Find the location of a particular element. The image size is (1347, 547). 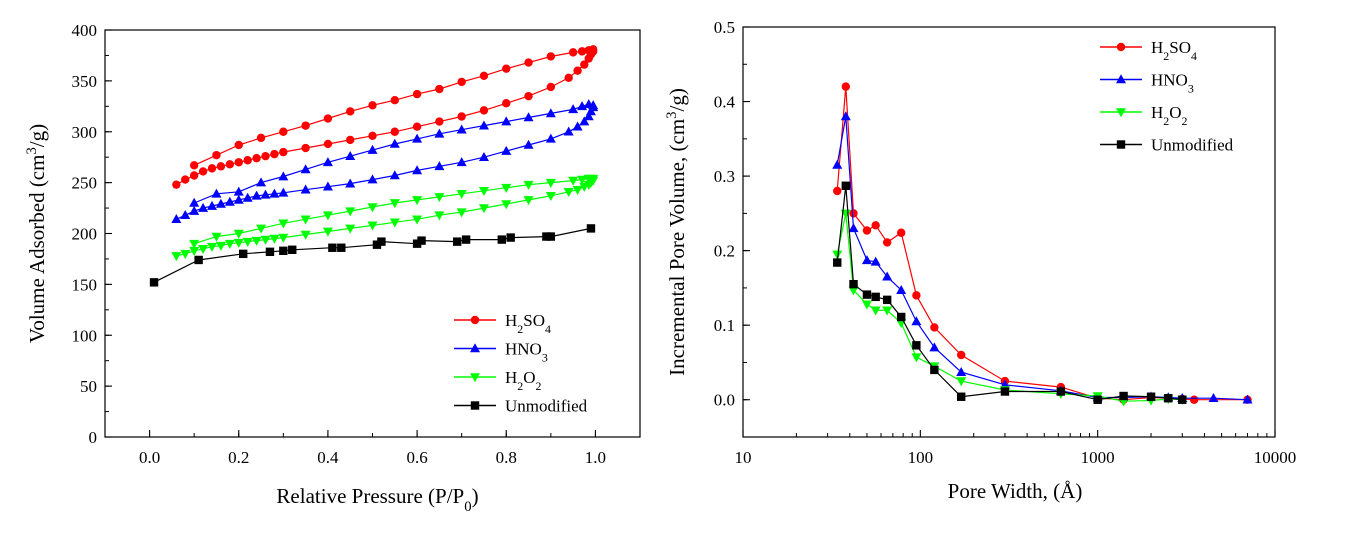

series-hno3 is located at coordinates (385, 161).